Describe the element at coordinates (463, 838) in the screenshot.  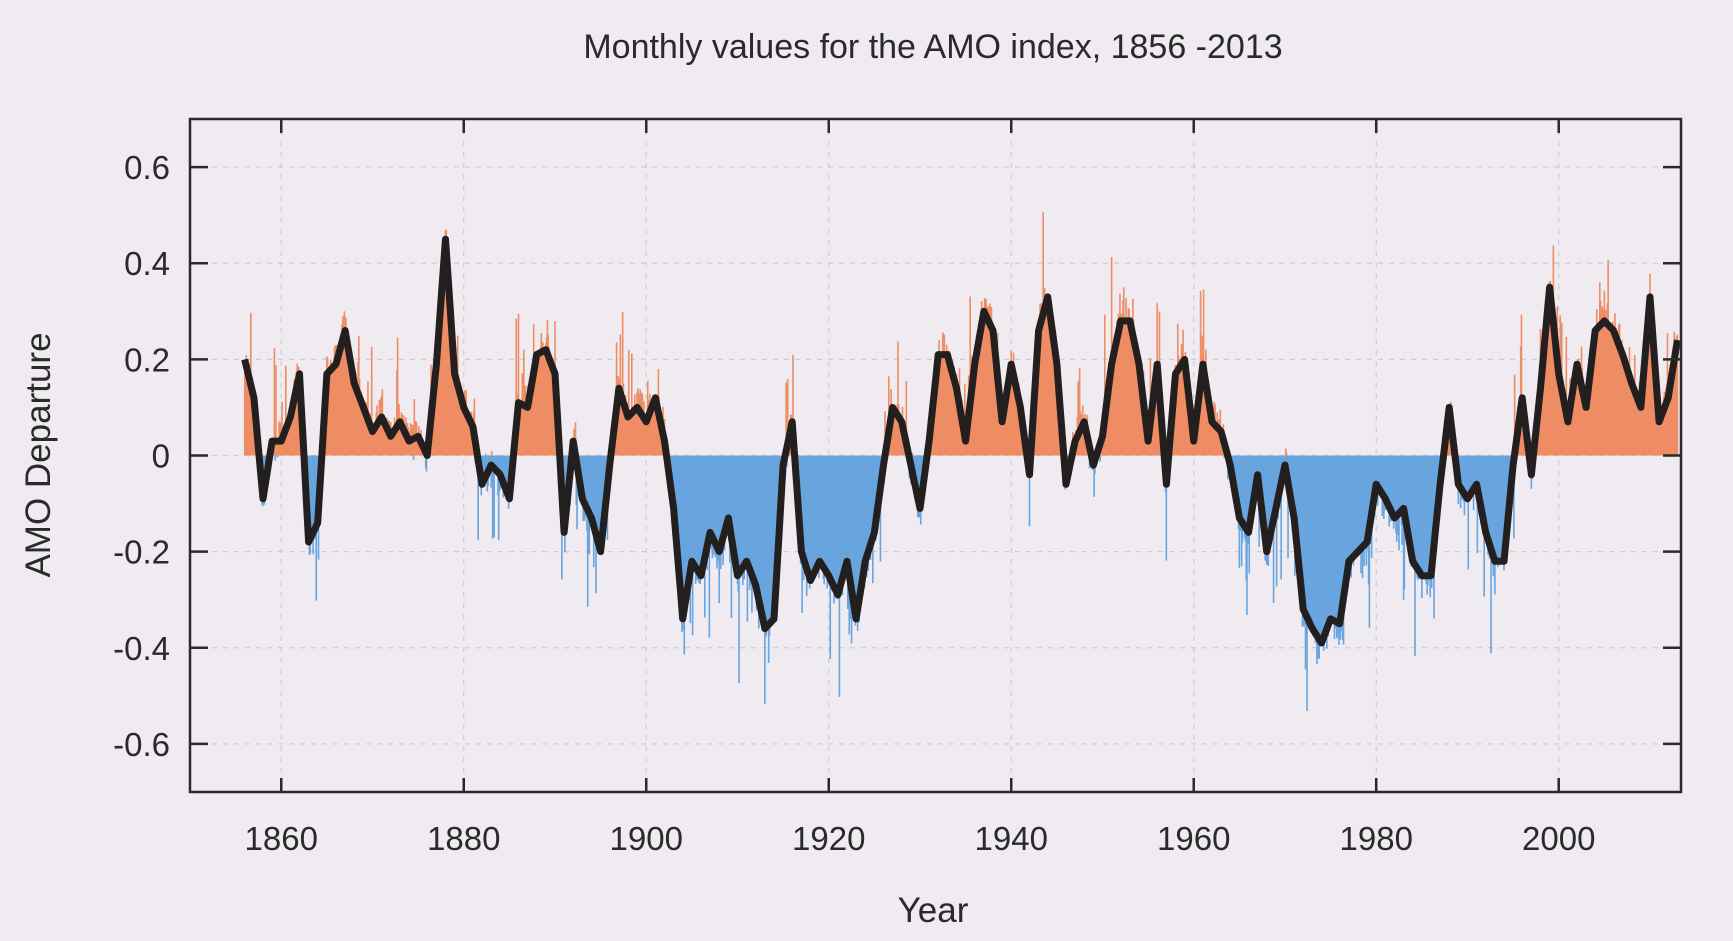
I see `x-tick-label: 1880` at that location.